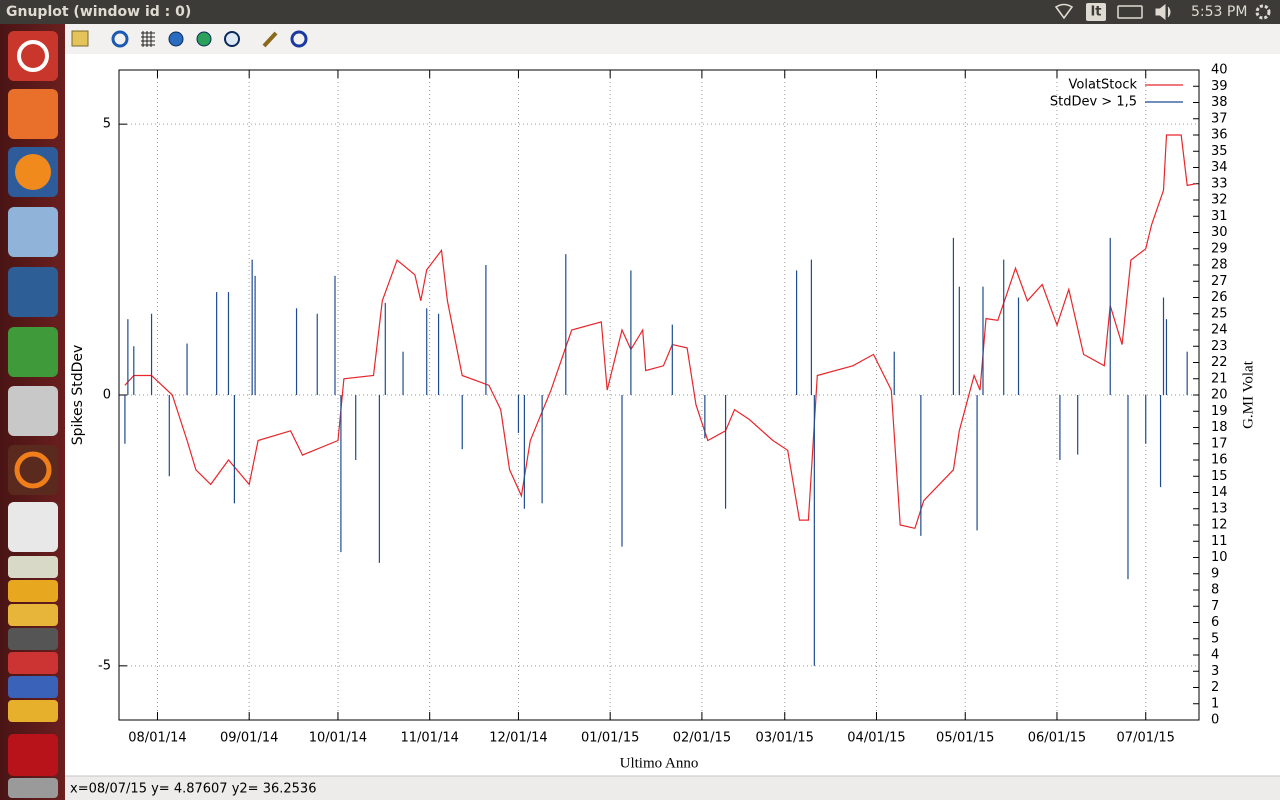 The height and width of the screenshot is (800, 1280). I want to click on x-tick-label: 11/01/14, so click(429, 738).